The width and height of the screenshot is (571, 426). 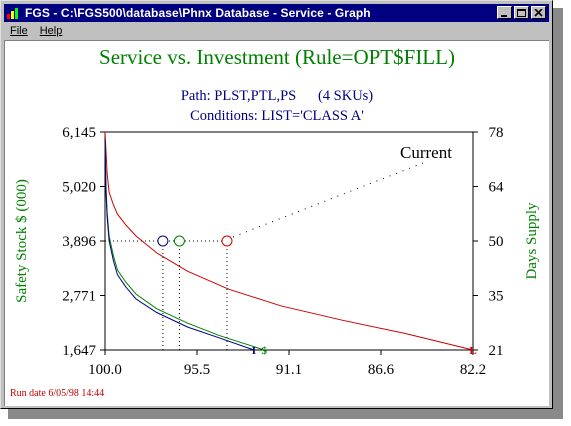 What do you see at coordinates (277, 96) in the screenshot?
I see `chart-subtitle-path: Path: PLST,PTL,PS (4 SKUs)` at bounding box center [277, 96].